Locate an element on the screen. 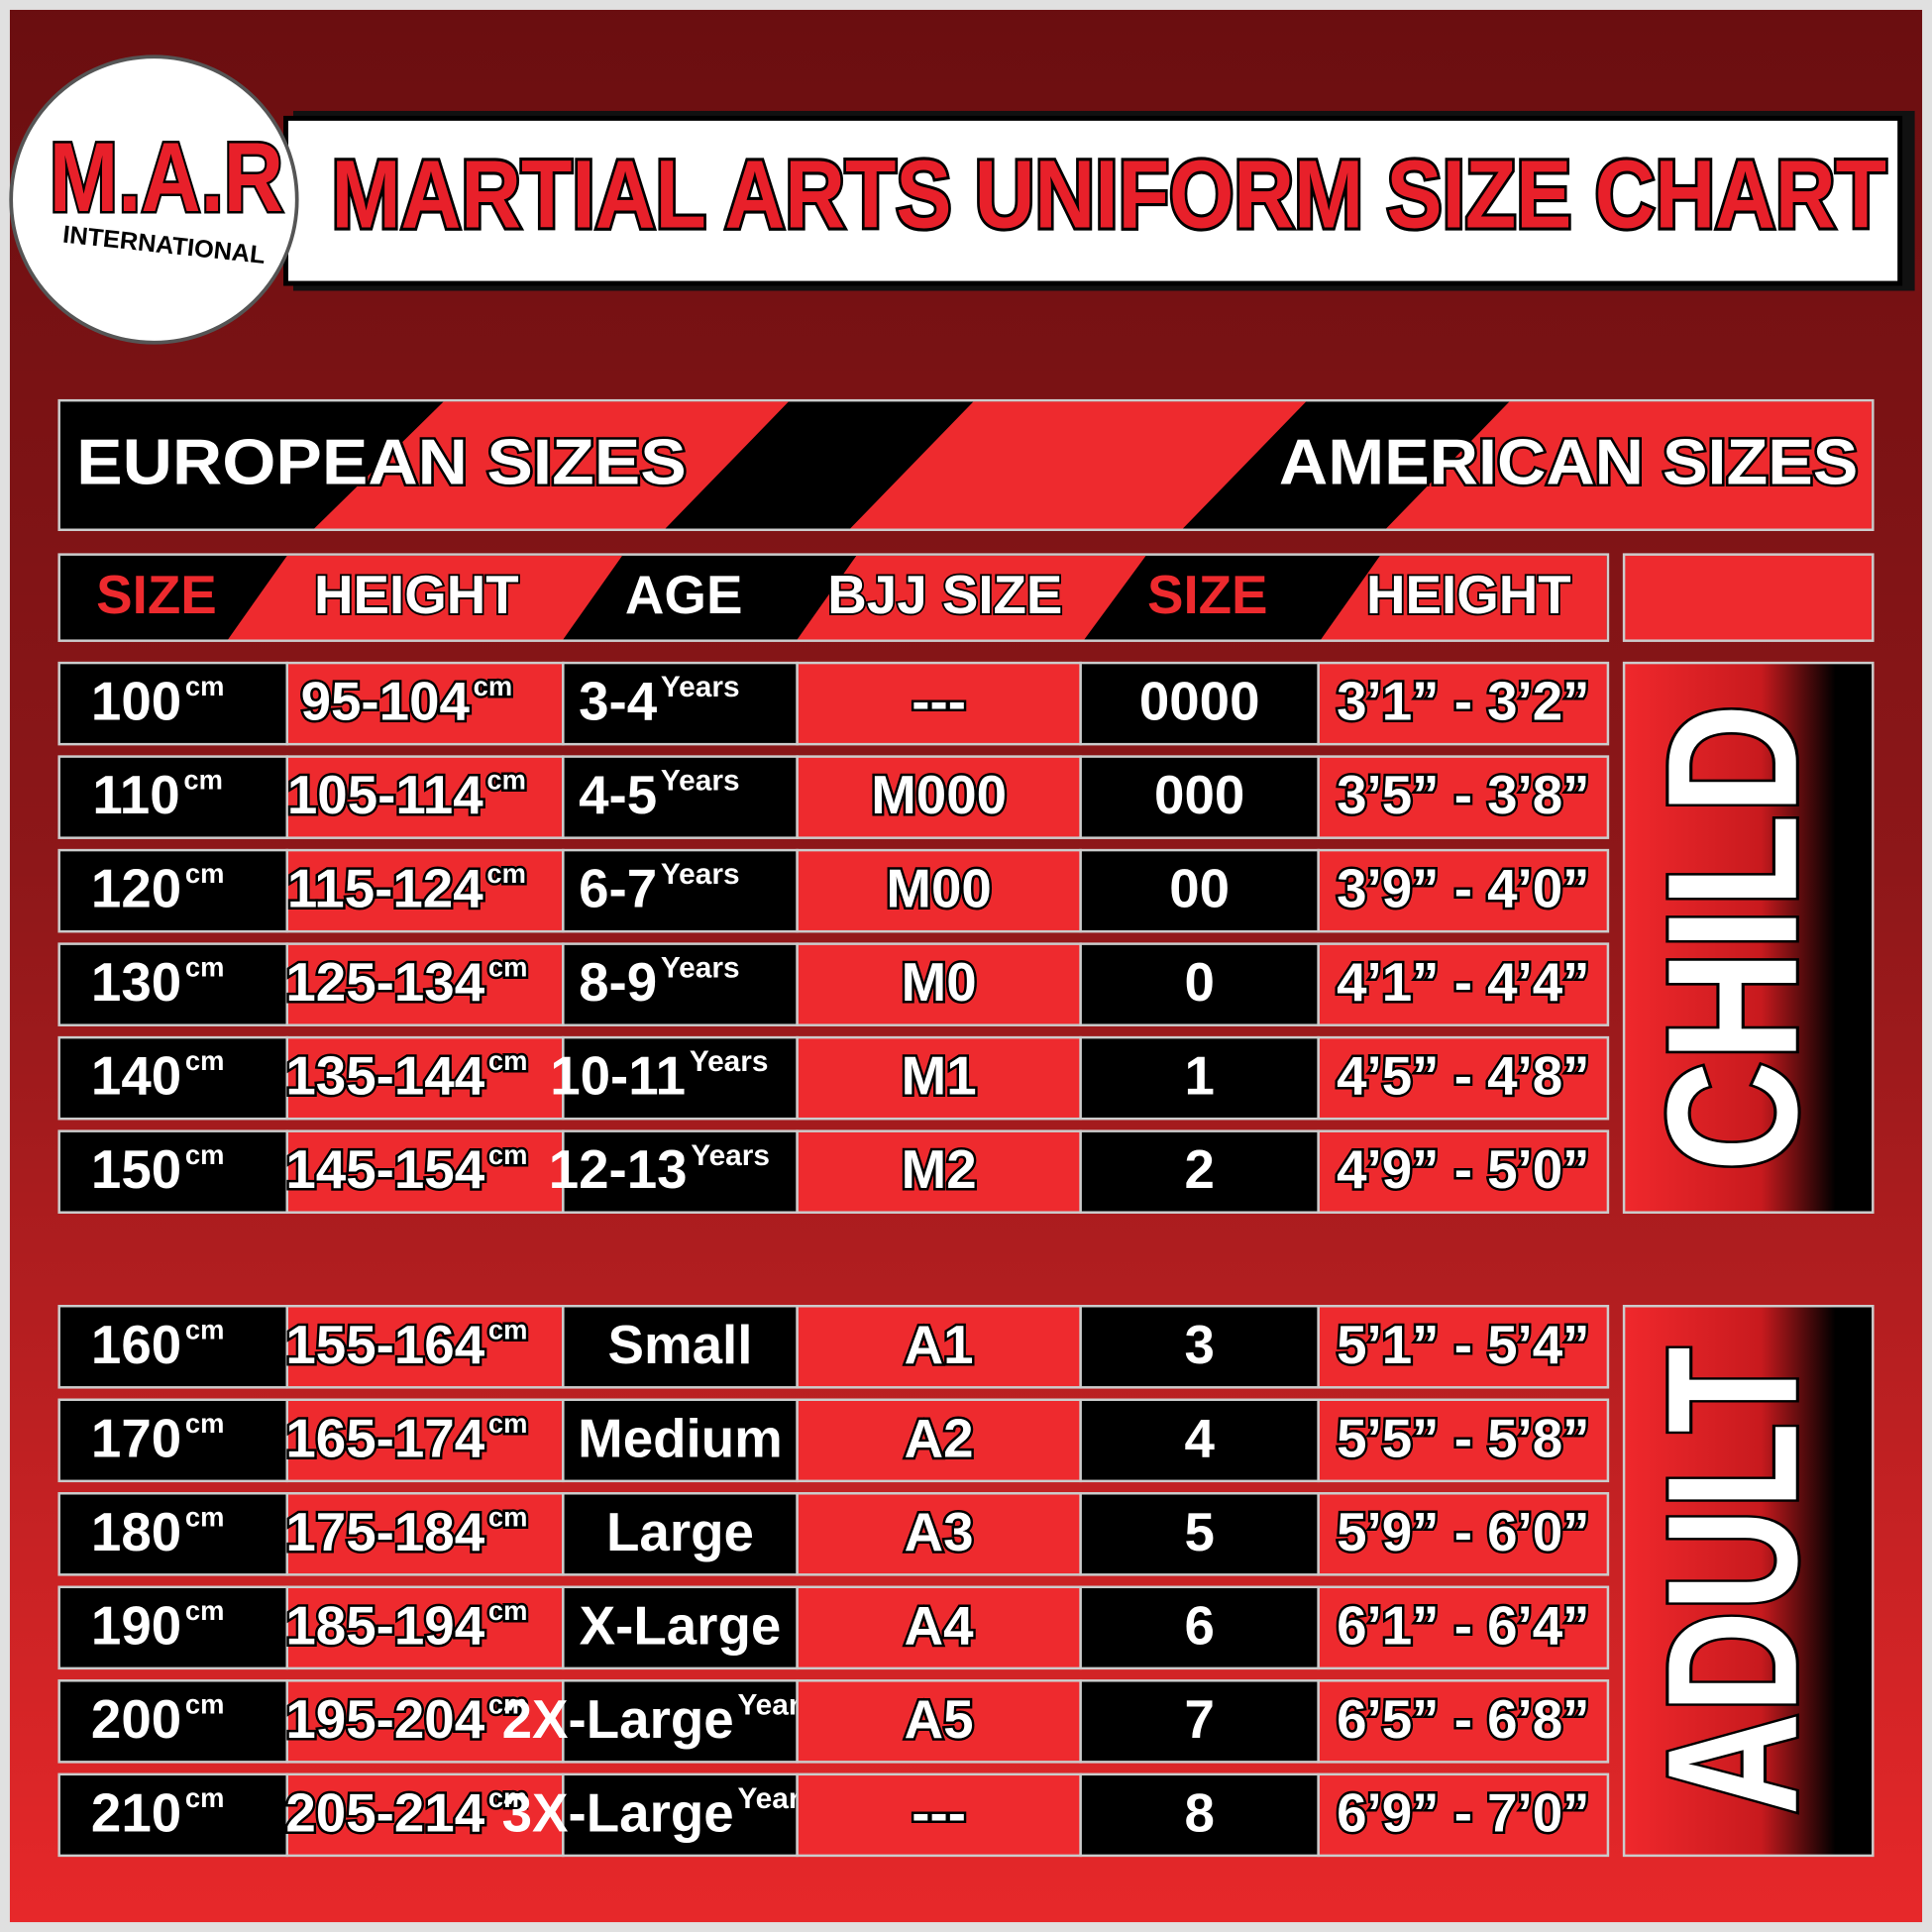 The height and width of the screenshot is (1932, 1932). cell-value: 160 is located at coordinates (136, 1344).